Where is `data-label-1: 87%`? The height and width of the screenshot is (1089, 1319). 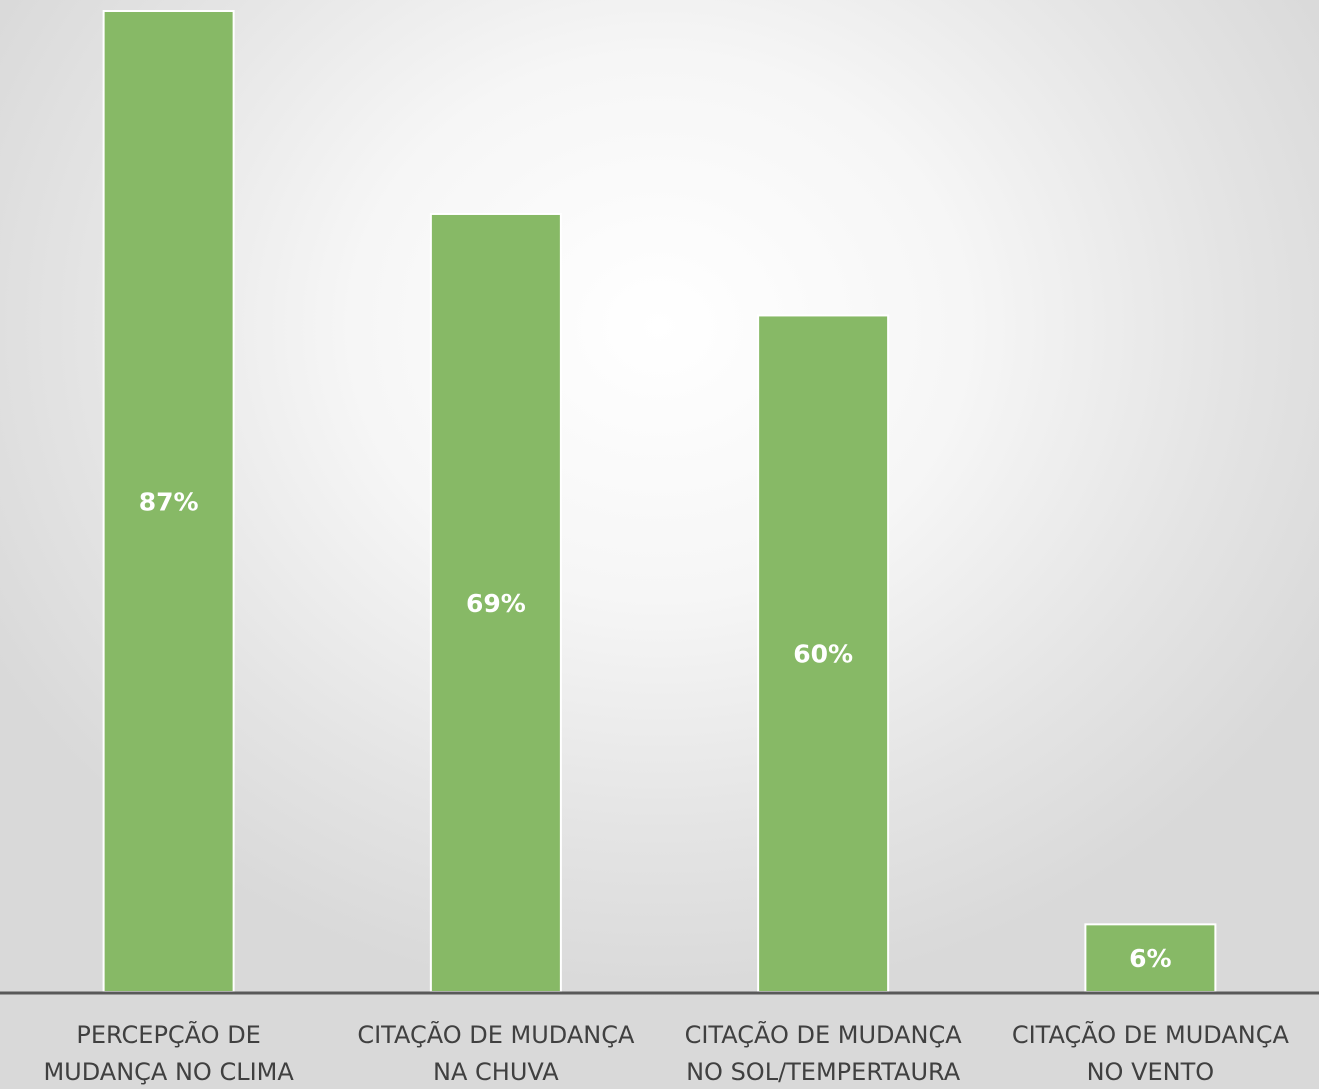 data-label-1: 87% is located at coordinates (169, 502).